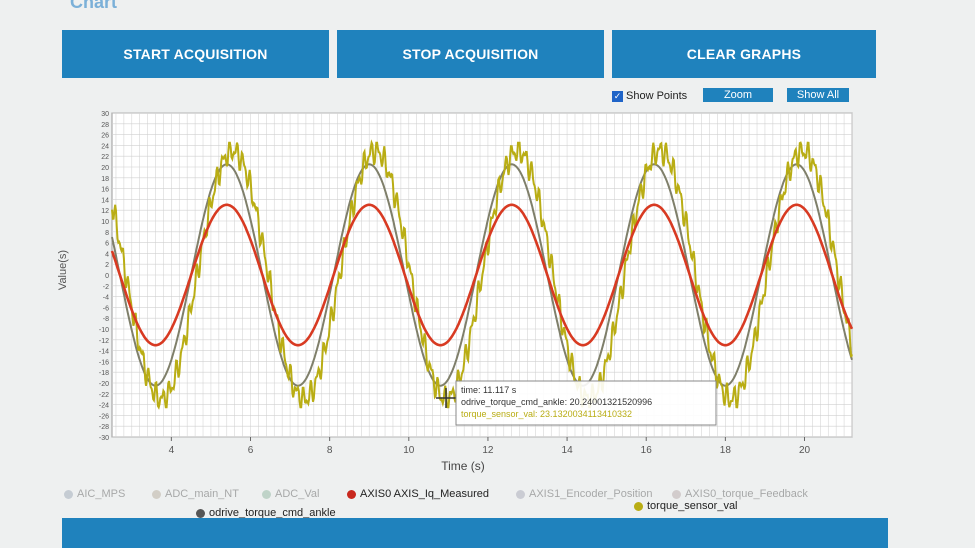 The image size is (975, 548). What do you see at coordinates (104, 373) in the screenshot?
I see `y-tick-label: -18` at bounding box center [104, 373].